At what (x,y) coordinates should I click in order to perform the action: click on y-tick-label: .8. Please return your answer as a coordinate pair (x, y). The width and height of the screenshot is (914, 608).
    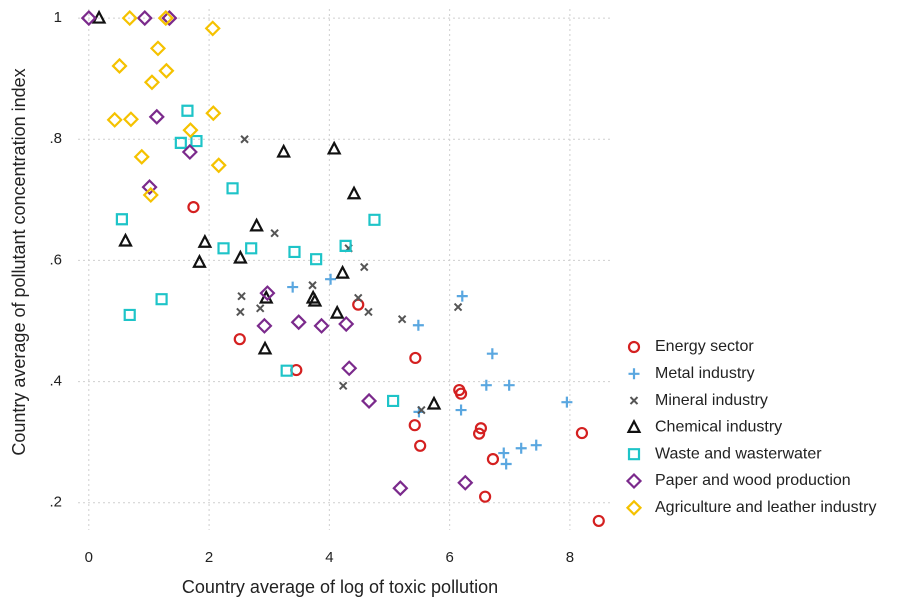
    Looking at the image, I should click on (55, 138).